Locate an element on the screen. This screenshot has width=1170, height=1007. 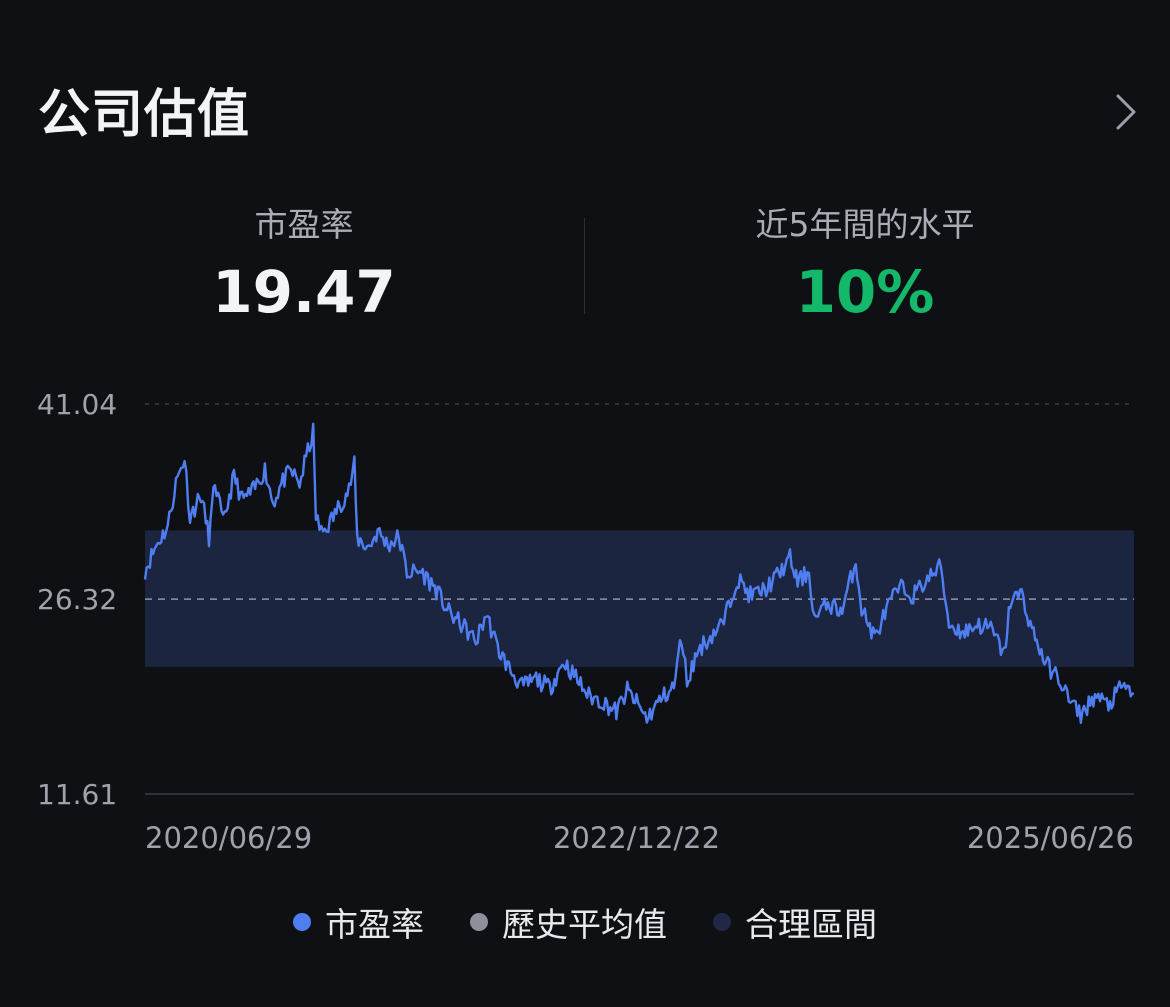
x-tick-label: 2025/06/26 is located at coordinates (1050, 838).